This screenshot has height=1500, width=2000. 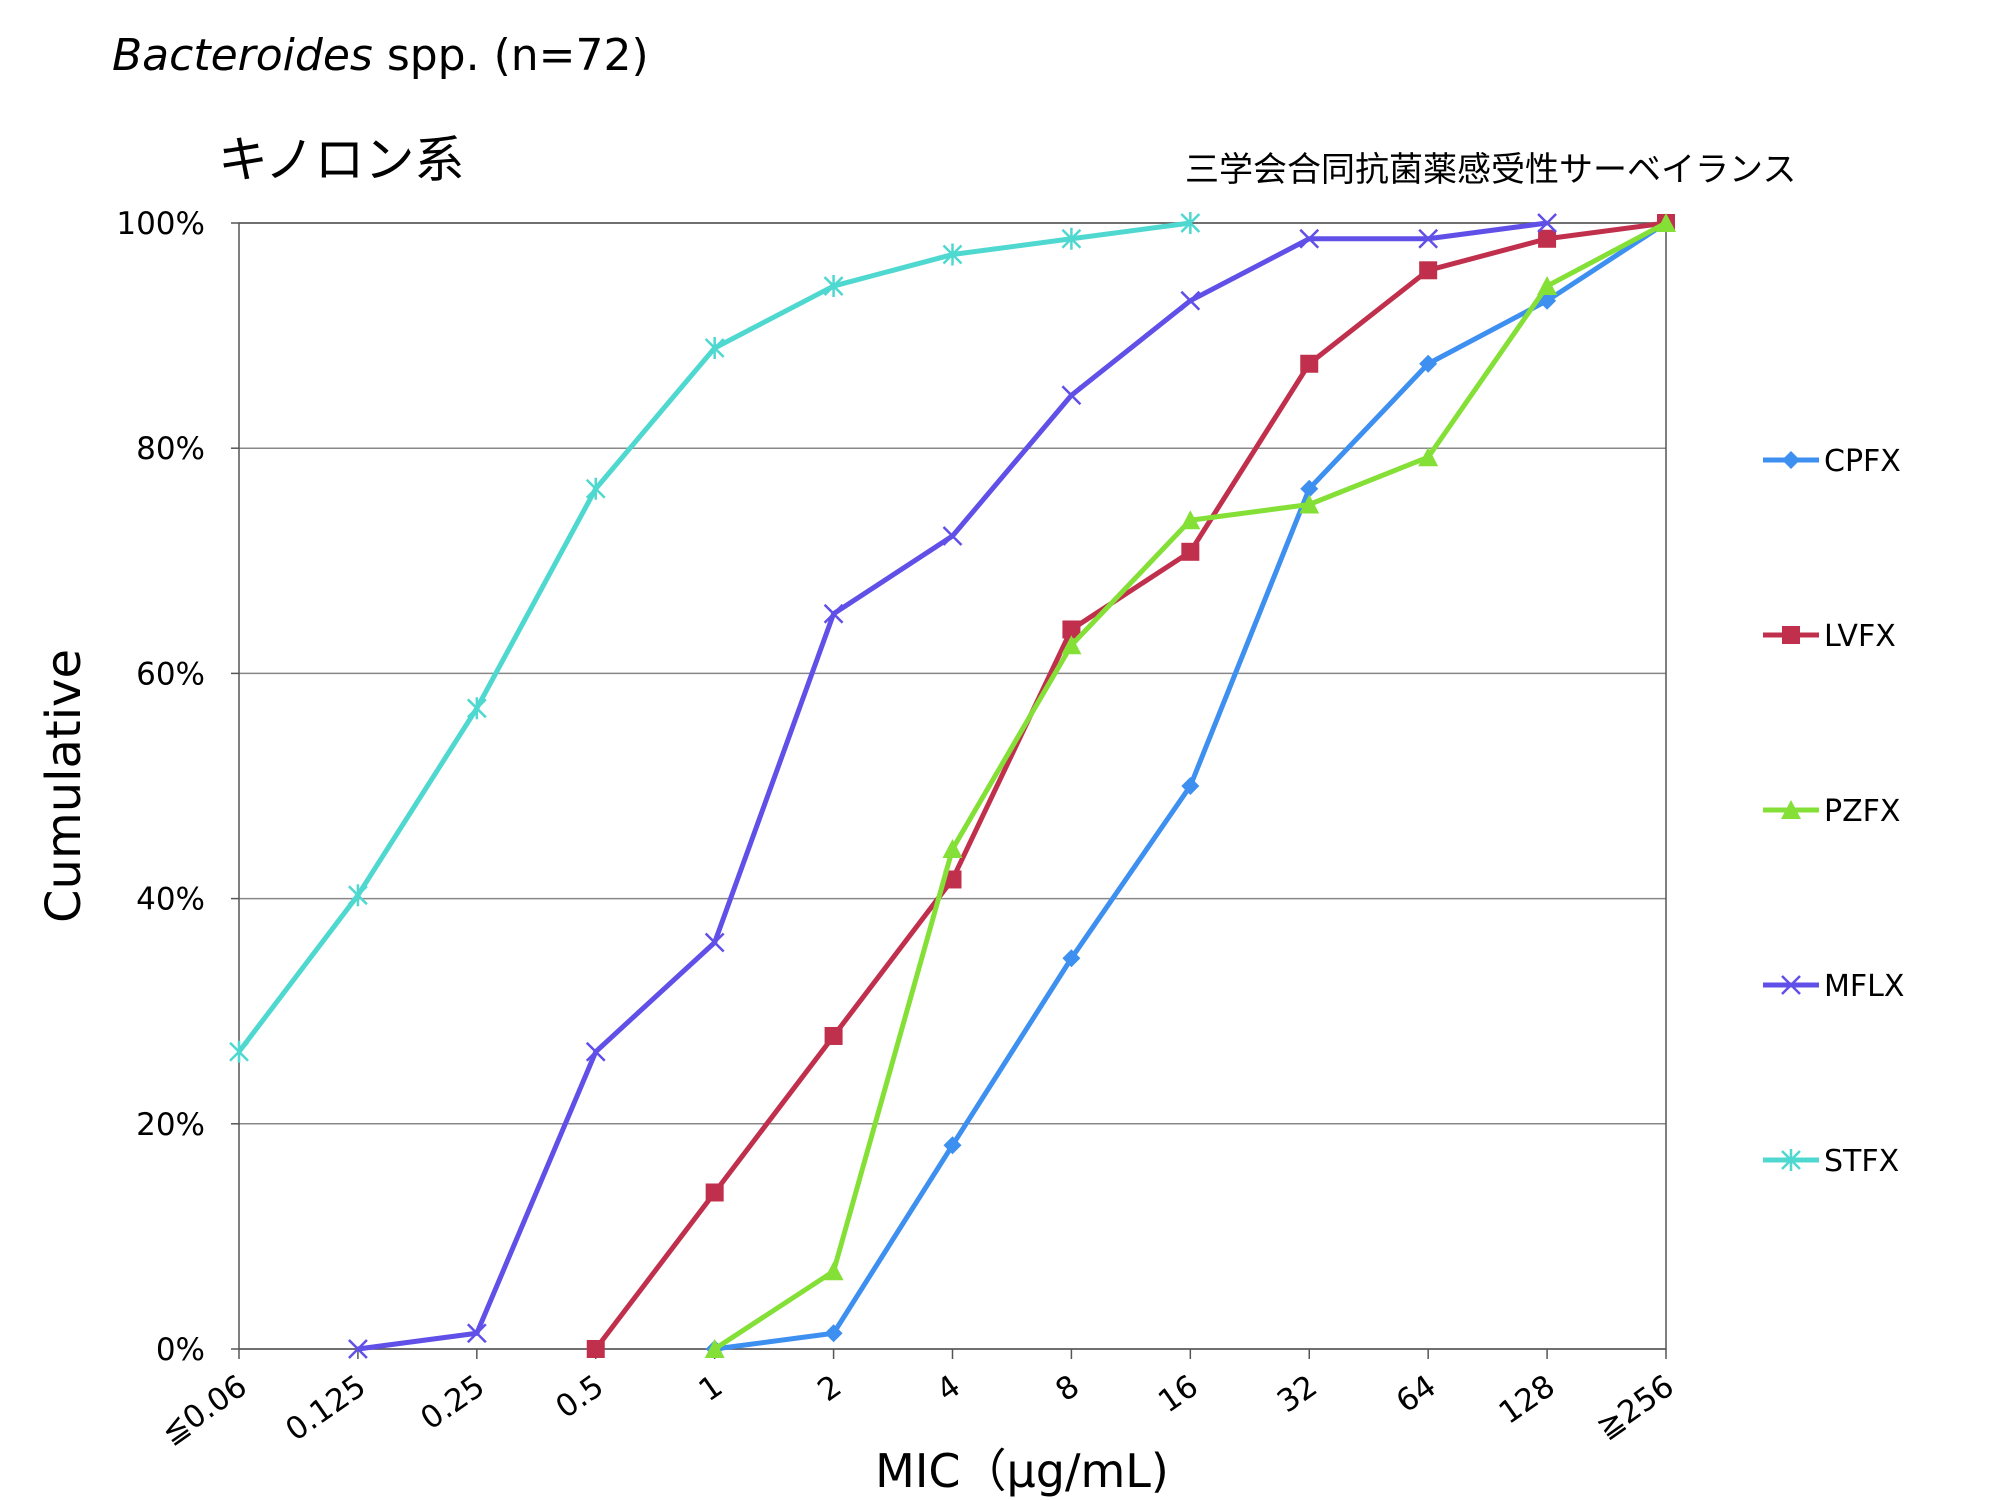 I want to click on x-tick-label: ≦0.06, so click(x=204, y=1410).